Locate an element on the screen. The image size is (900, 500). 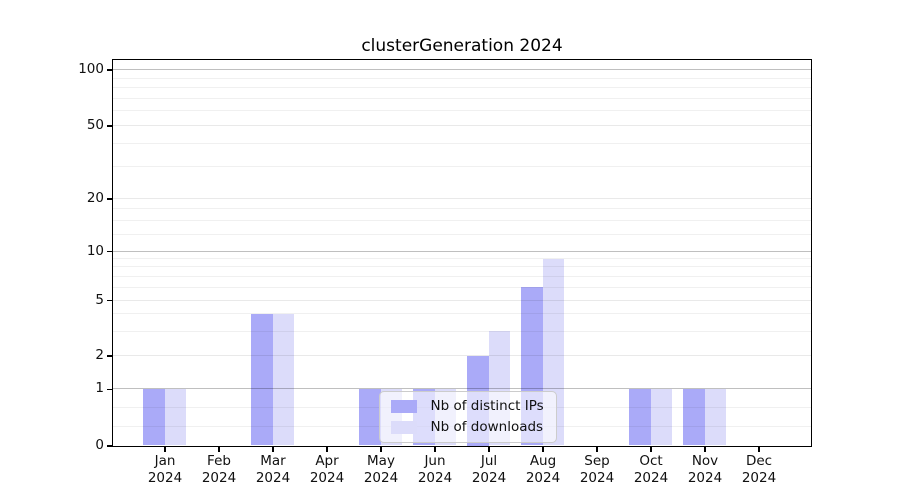
x-tick-label: Jul 2024 is located at coordinates (489, 469).